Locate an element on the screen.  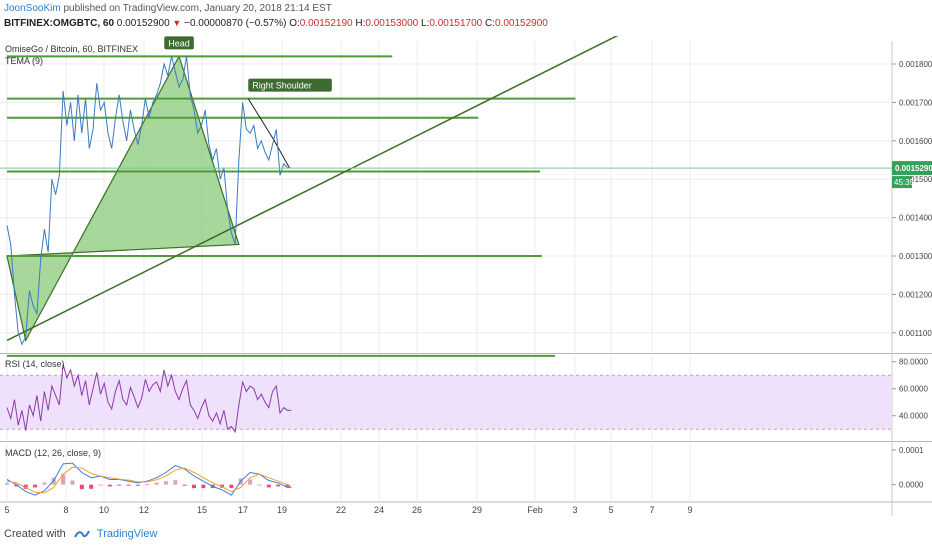
price-tick-label: 0.00180000 is located at coordinates (915, 64).